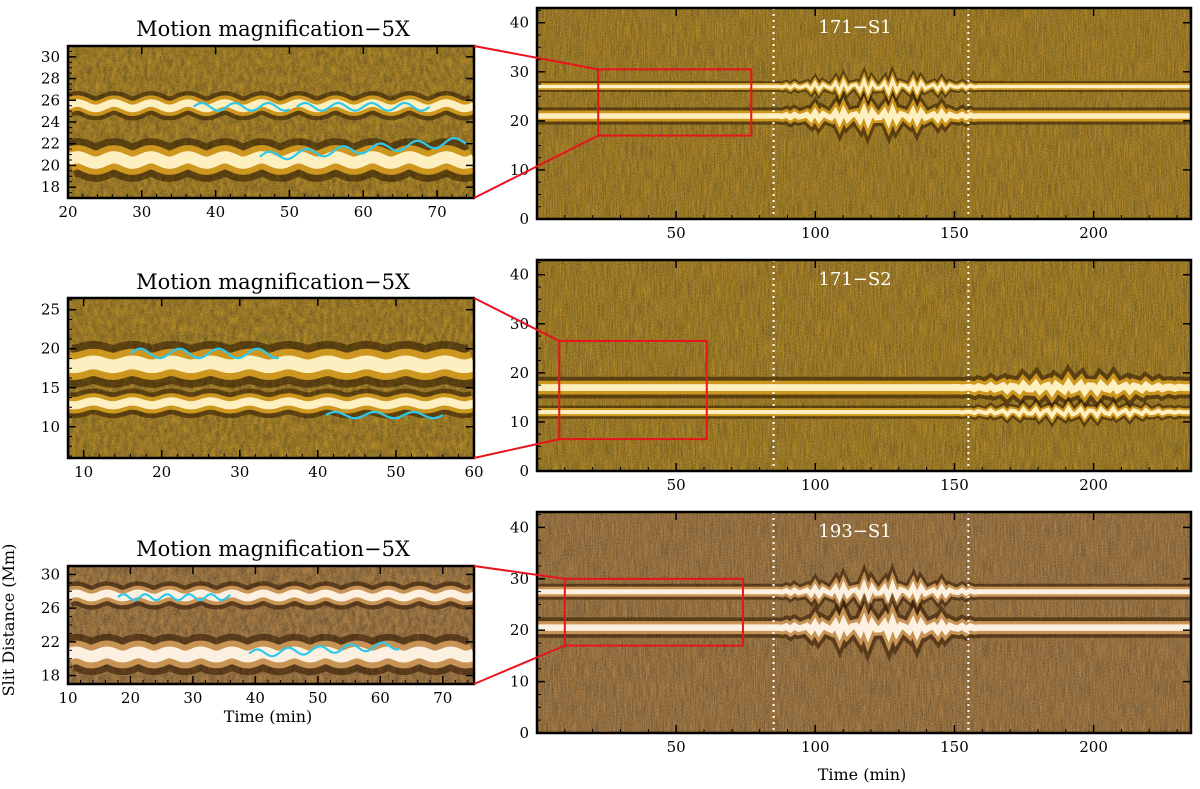  Describe the element at coordinates (50, 574) in the screenshot. I see `zoom-3-ytick-label: 30` at that location.